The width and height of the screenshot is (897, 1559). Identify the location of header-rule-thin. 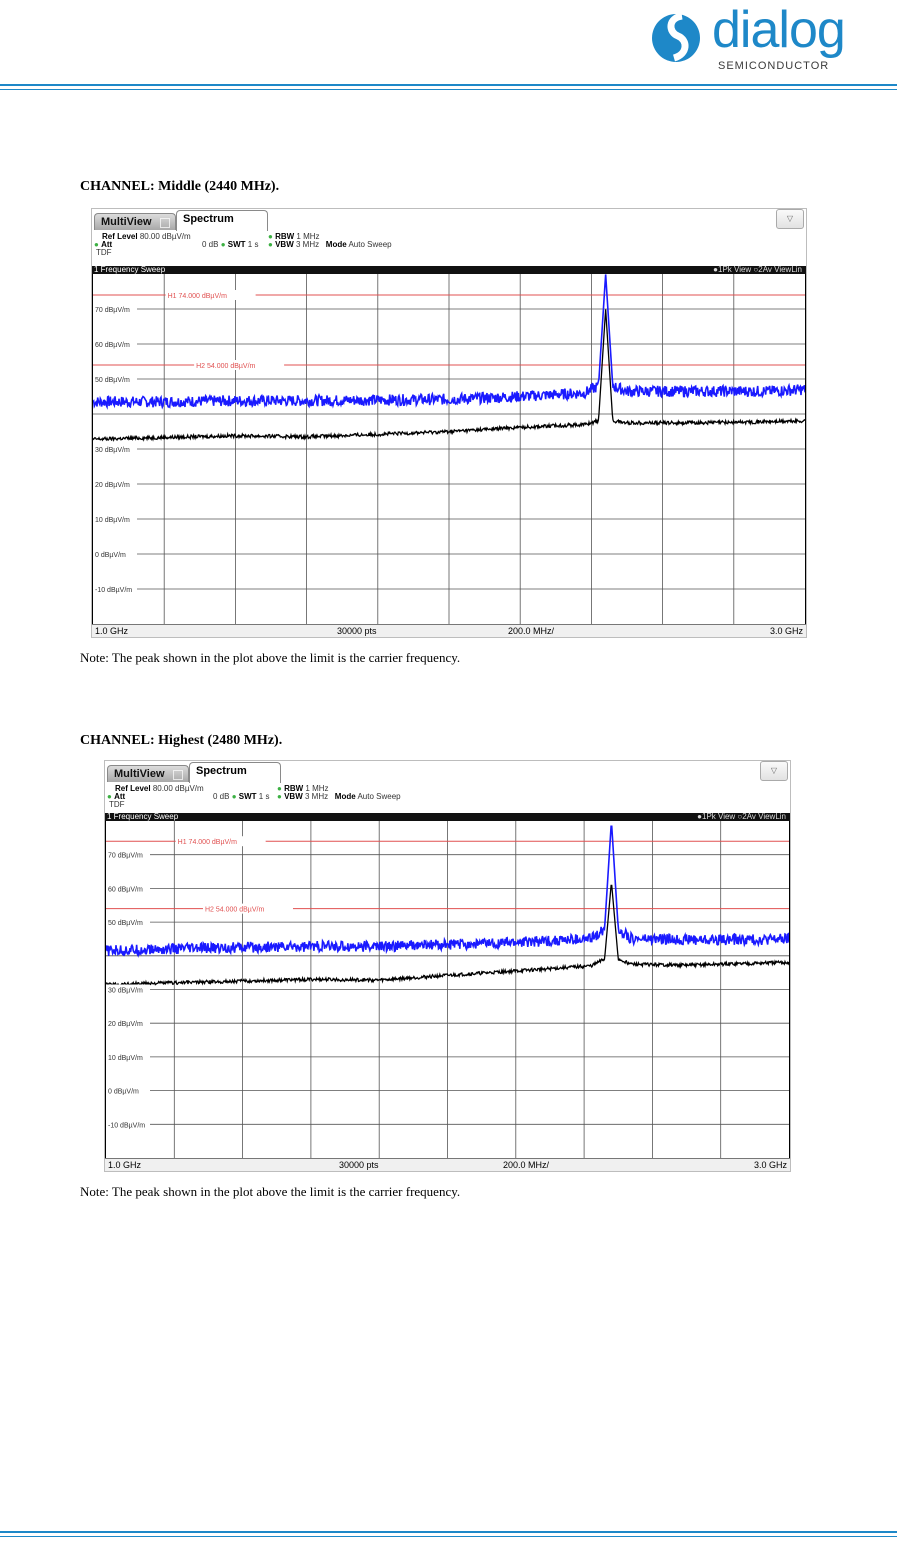
(448, 89).